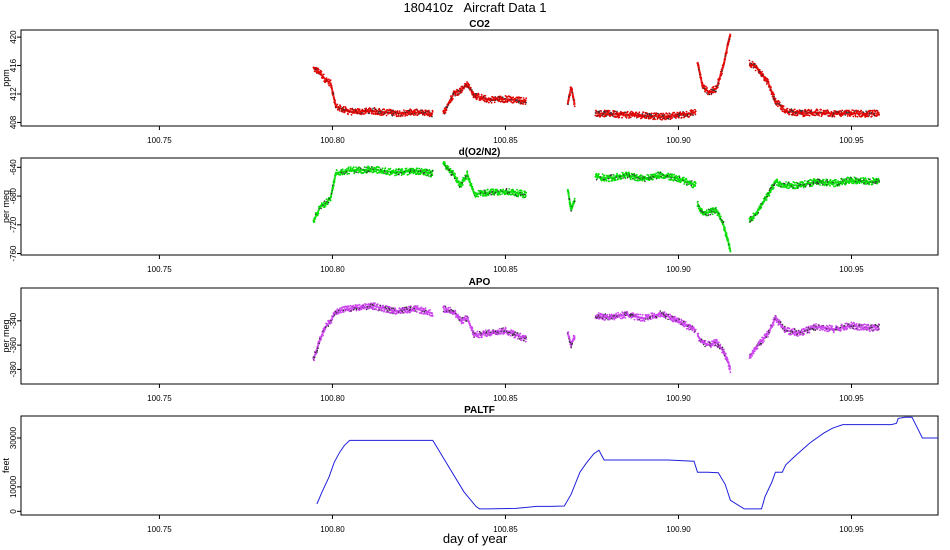 This screenshot has width=950, height=550. What do you see at coordinates (6, 465) in the screenshot?
I see `y-axis-label: feet` at bounding box center [6, 465].